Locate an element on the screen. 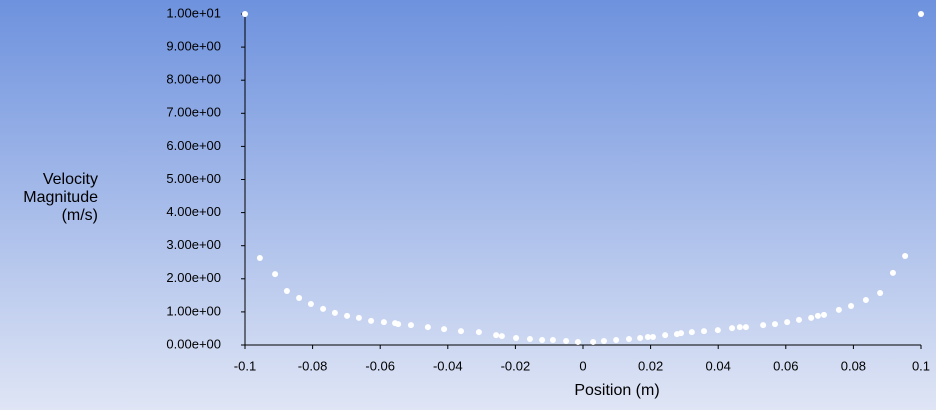  x-tick-label: -0.02 is located at coordinates (516, 365).